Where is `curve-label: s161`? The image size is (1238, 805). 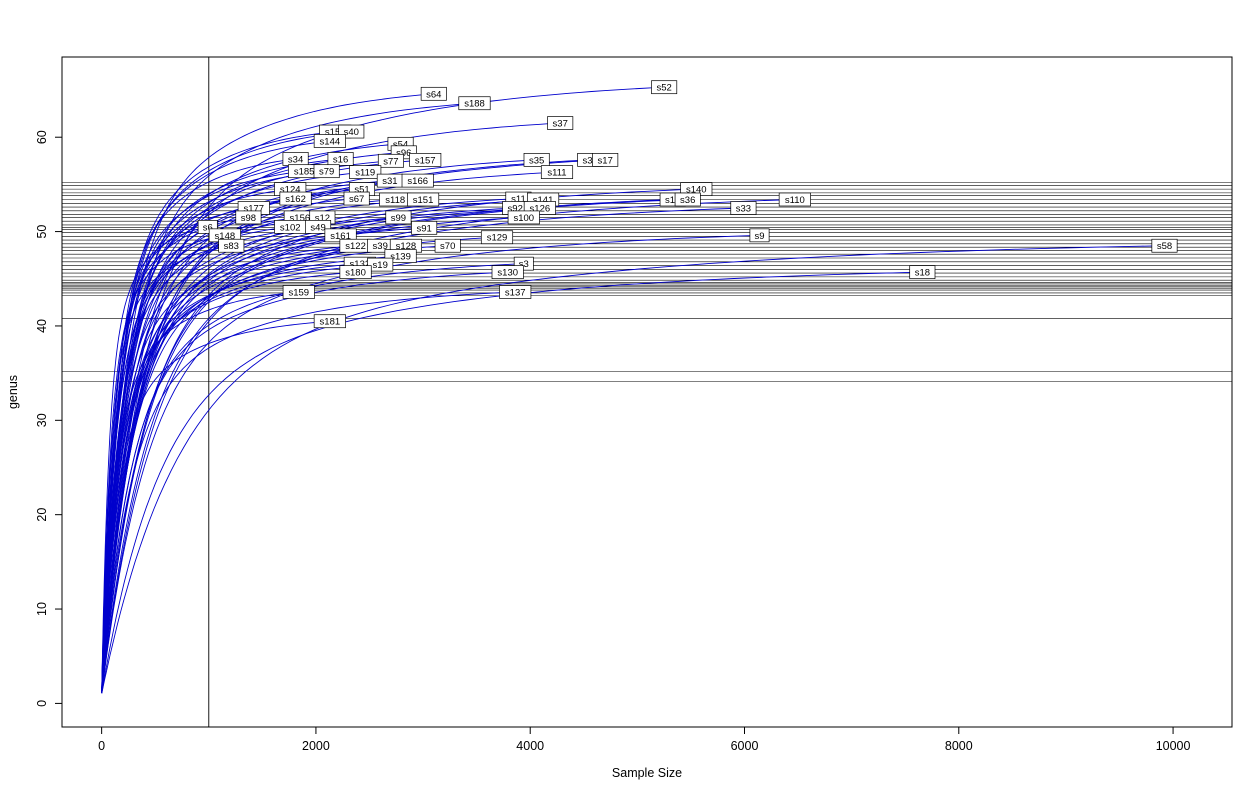 curve-label: s161 is located at coordinates (340, 235).